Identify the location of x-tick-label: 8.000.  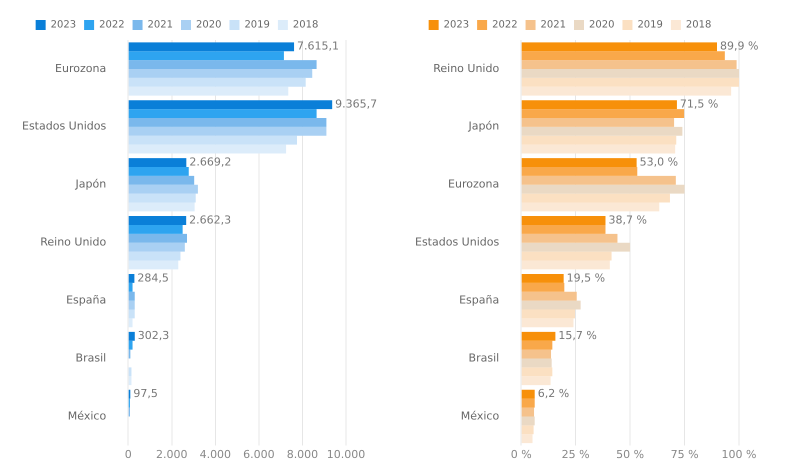
(302, 454).